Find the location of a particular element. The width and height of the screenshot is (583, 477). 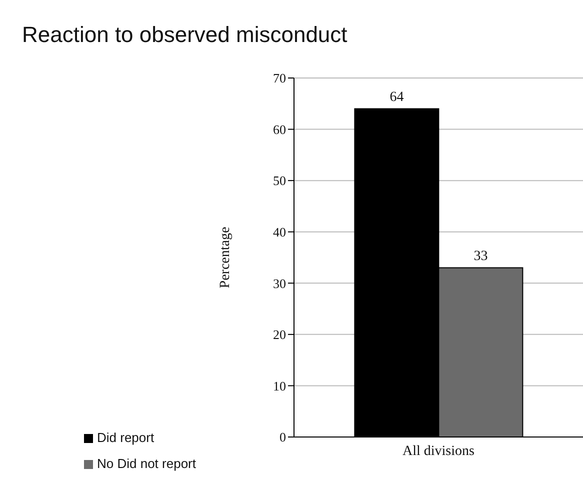

y-axis-title: Percentage is located at coordinates (225, 257).